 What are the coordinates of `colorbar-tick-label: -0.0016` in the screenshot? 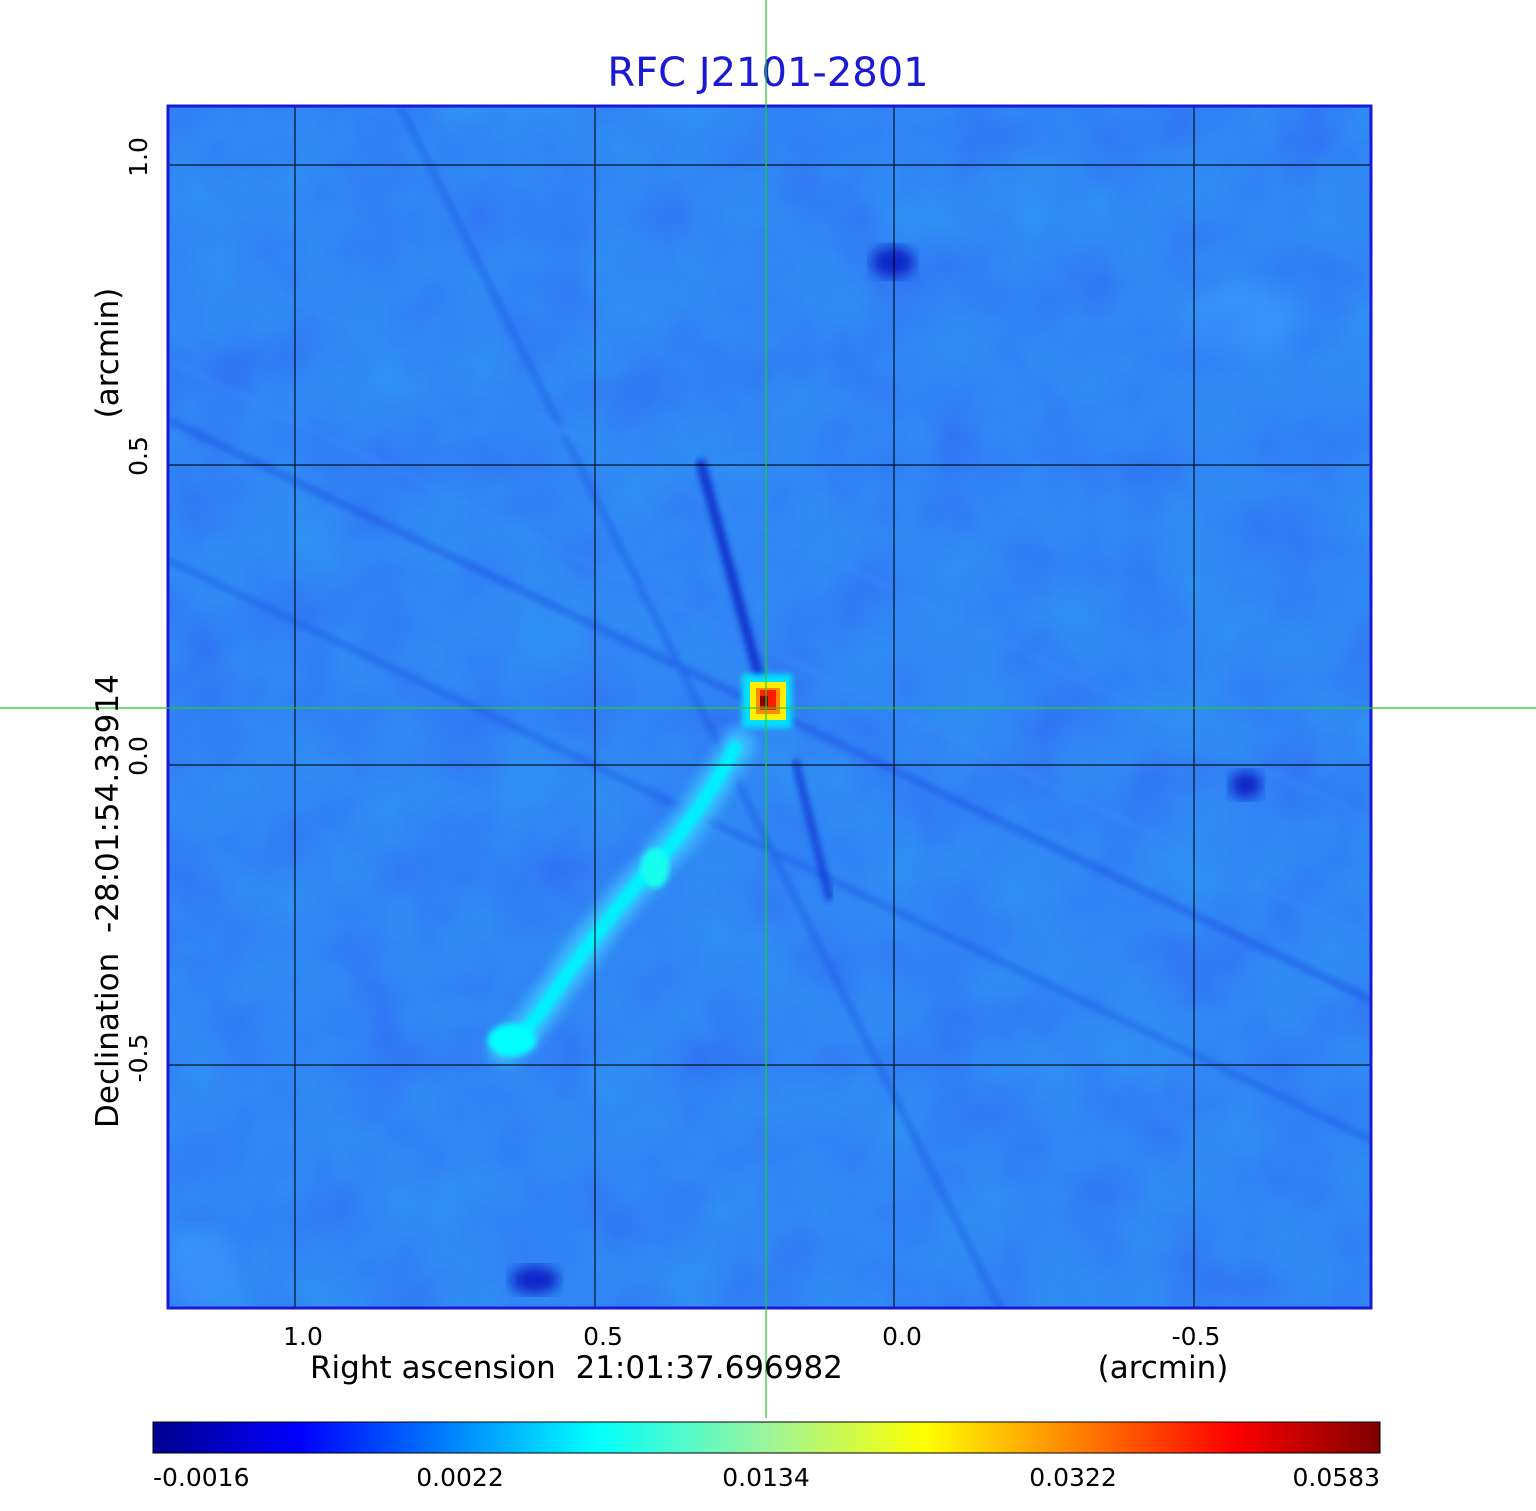 It's located at (201, 1477).